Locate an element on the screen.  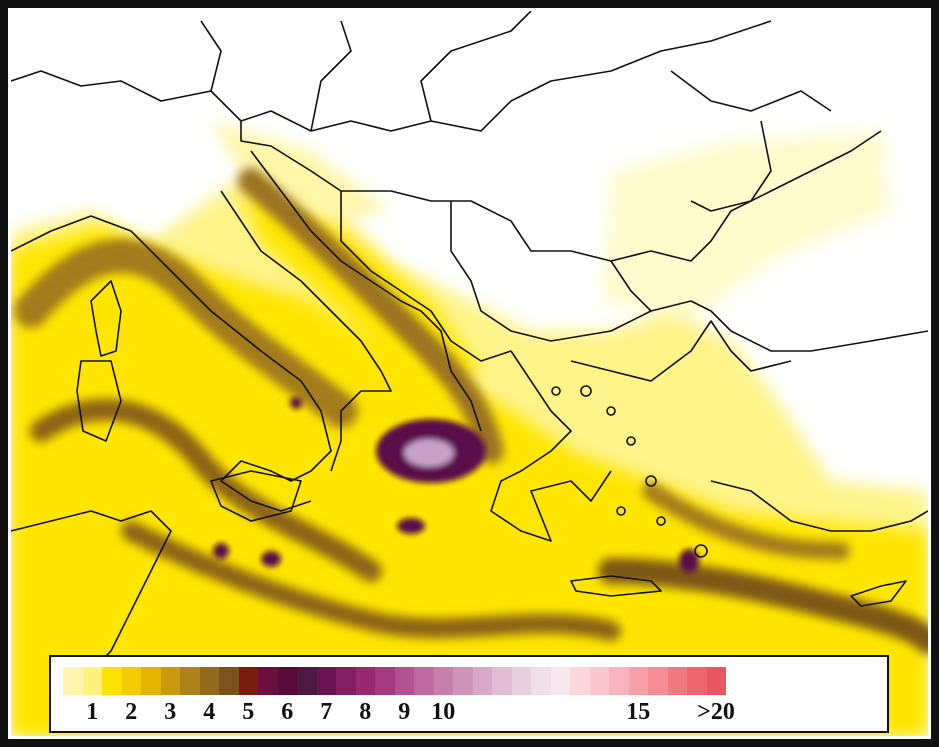
legend-tick-label: 1 is located at coordinates (92, 712).